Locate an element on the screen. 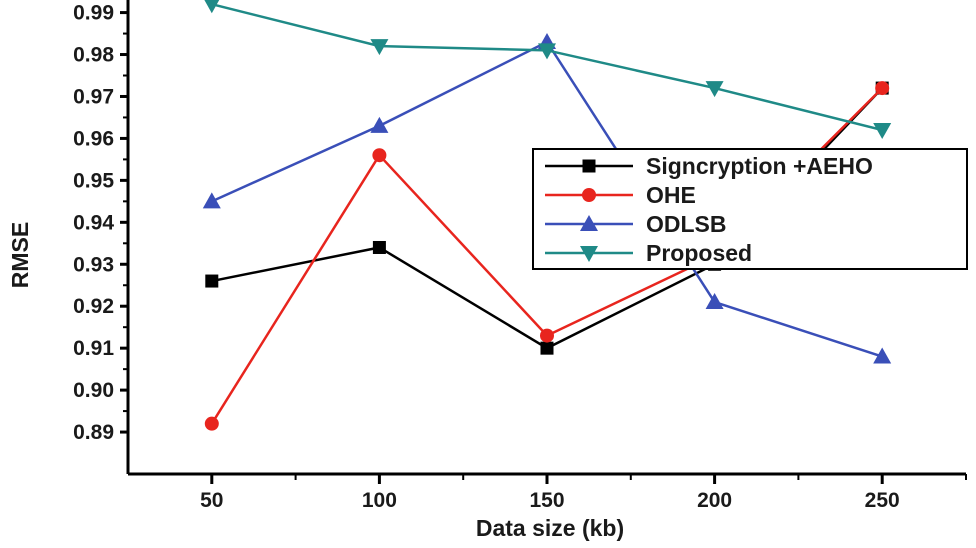  legend-entry: OHE is located at coordinates (620, 195).